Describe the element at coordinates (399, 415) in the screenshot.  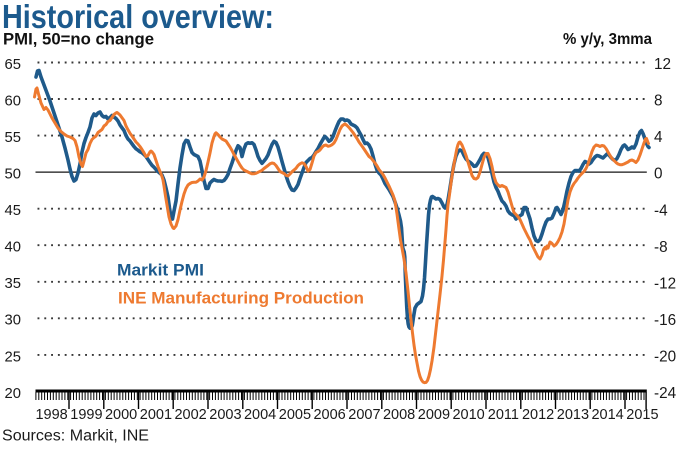
I see `svg-text: 2008` at that location.